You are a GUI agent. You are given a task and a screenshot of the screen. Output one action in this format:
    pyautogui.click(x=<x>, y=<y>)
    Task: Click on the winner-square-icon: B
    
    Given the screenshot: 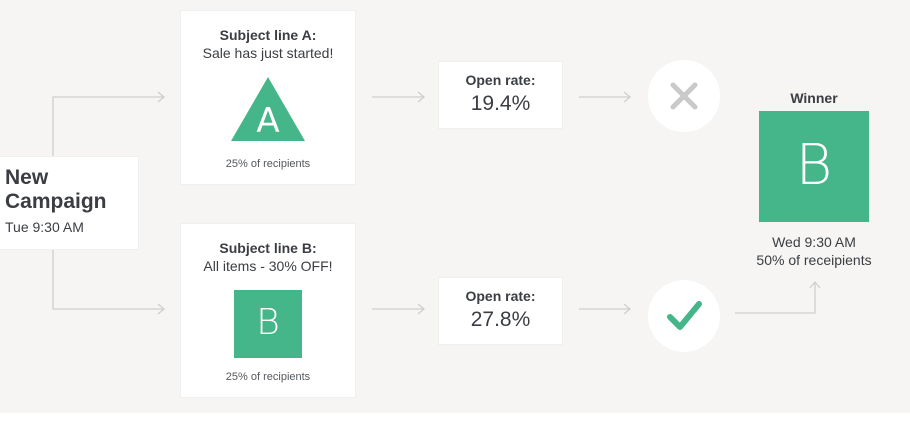 What is the action you would take?
    pyautogui.click(x=814, y=166)
    